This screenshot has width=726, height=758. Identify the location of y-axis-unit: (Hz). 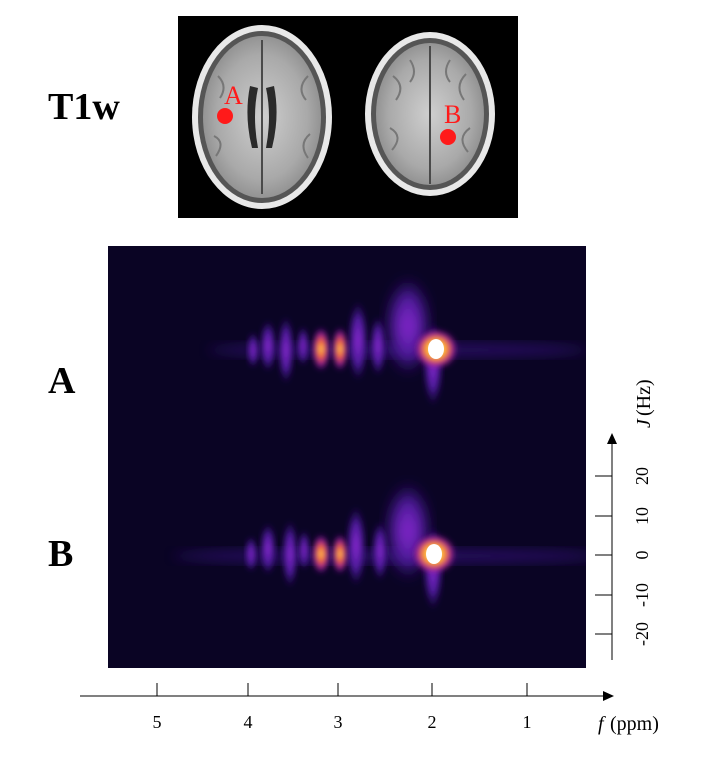
(644, 397).